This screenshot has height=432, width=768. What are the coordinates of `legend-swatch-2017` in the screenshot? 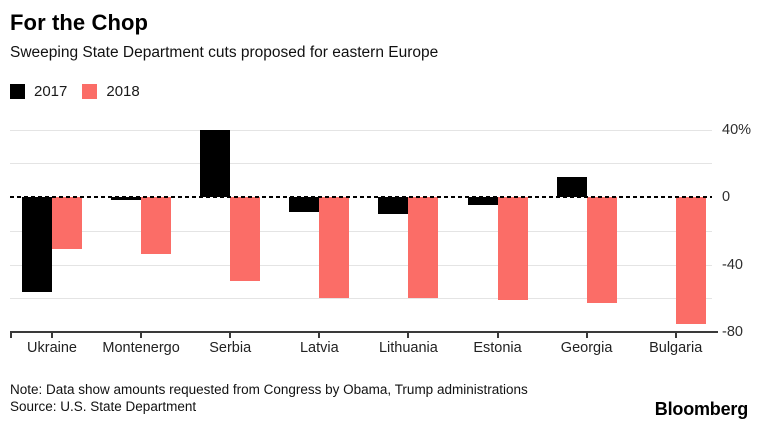 It's located at (17, 91).